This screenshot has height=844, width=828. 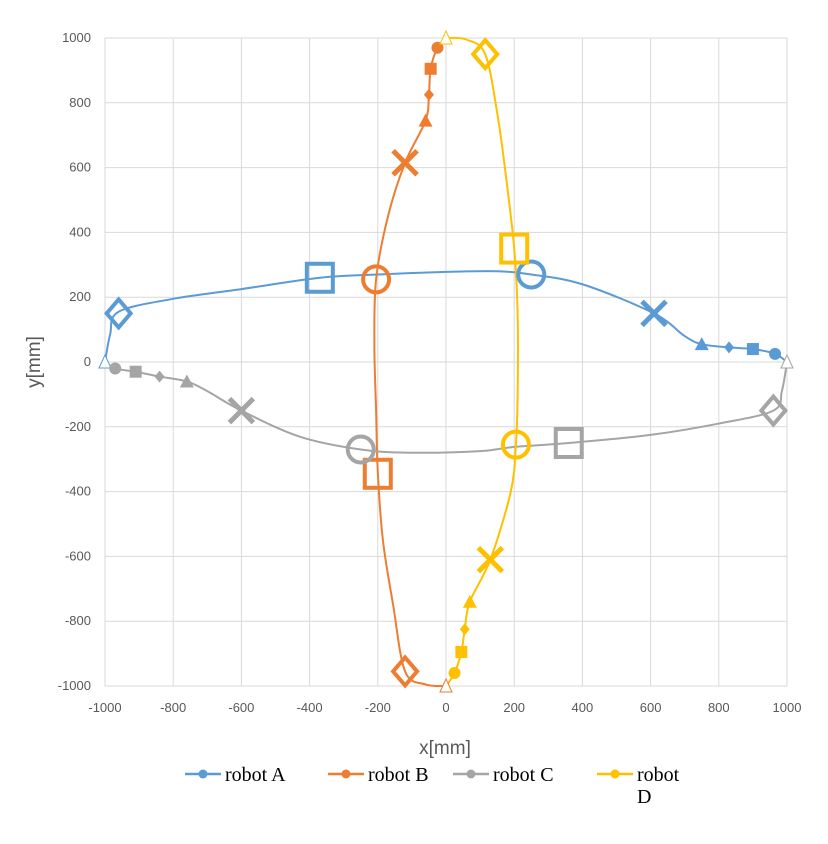 What do you see at coordinates (87, 361) in the screenshot?
I see `y-tick-label: 0` at bounding box center [87, 361].